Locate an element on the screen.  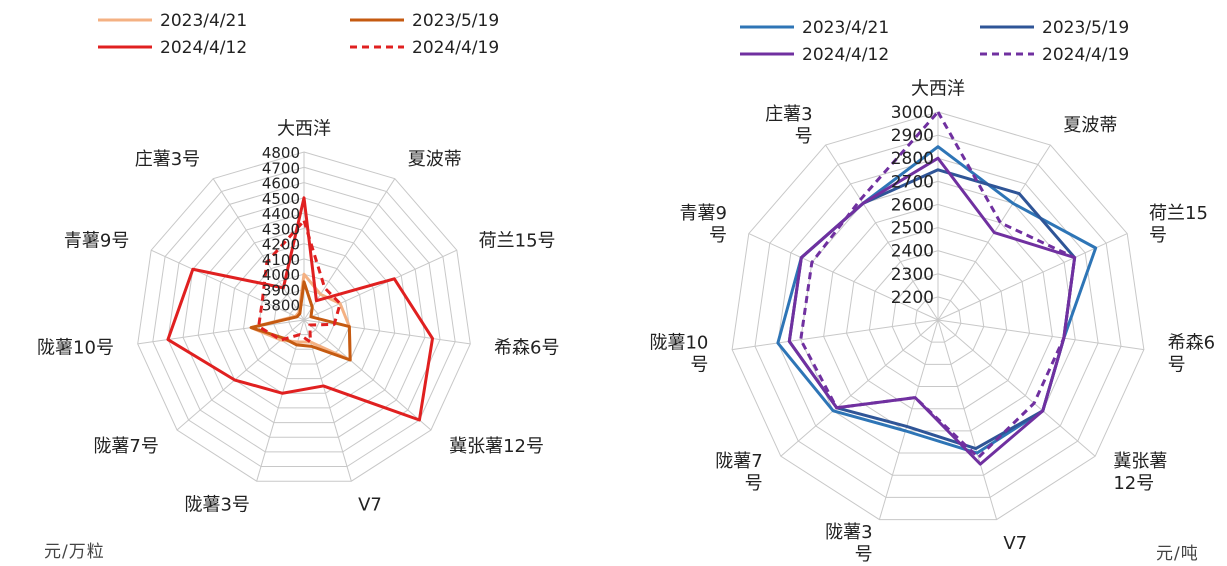
category-label: 陇薯7号 is located at coordinates (125, 446).